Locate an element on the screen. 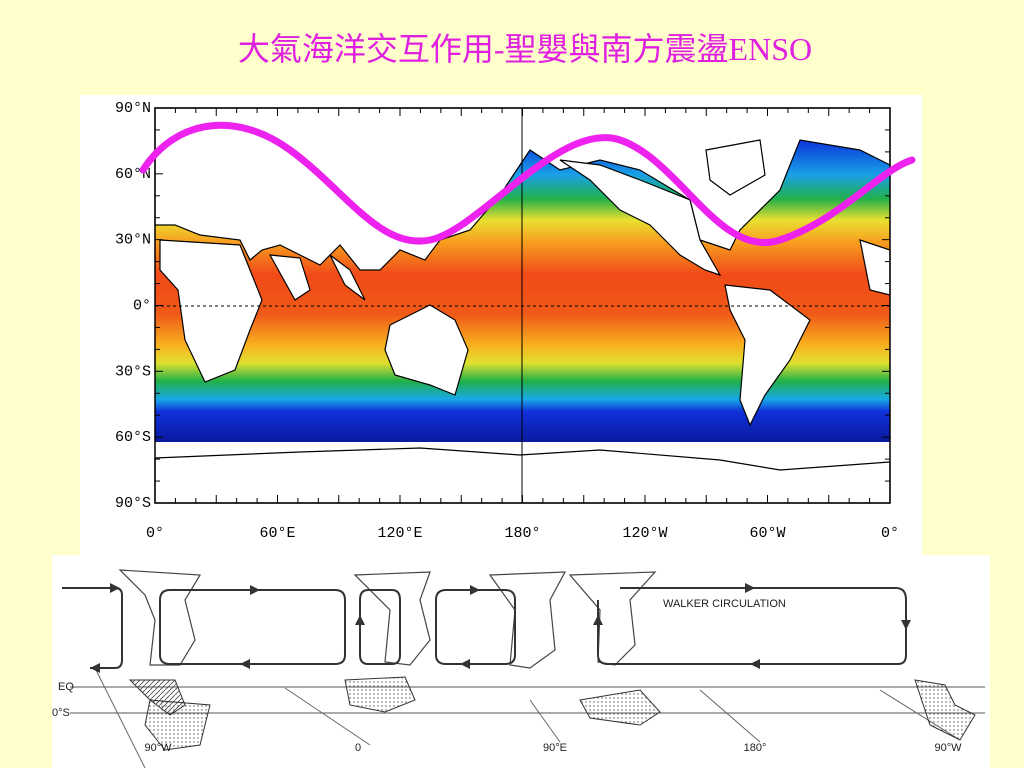 The image size is (1024, 768). lat-label: 0° is located at coordinates (142, 305).